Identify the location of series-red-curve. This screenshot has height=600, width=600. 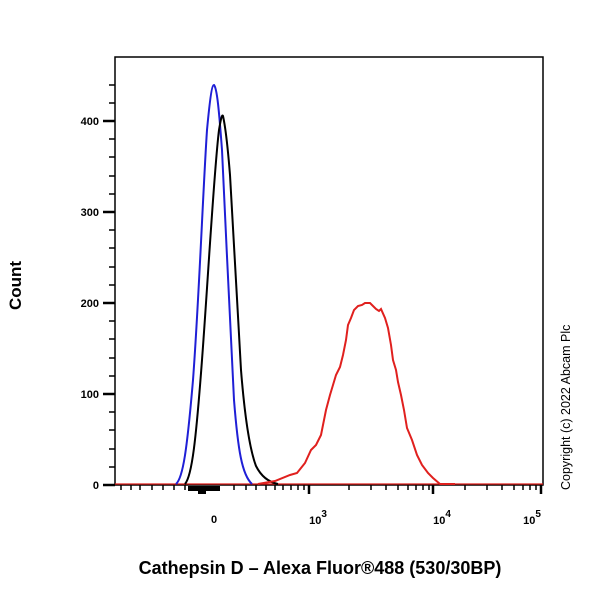
(356, 393).